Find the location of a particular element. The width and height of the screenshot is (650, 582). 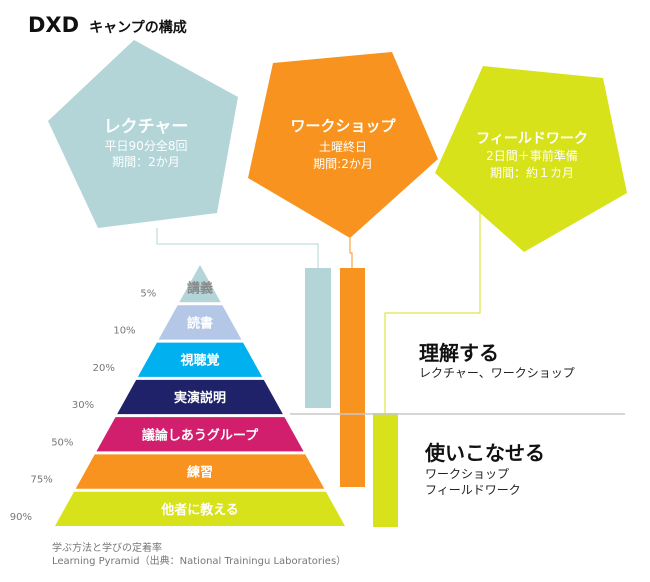

outcome-master-sub-1: ワークショップ is located at coordinates (467, 474).